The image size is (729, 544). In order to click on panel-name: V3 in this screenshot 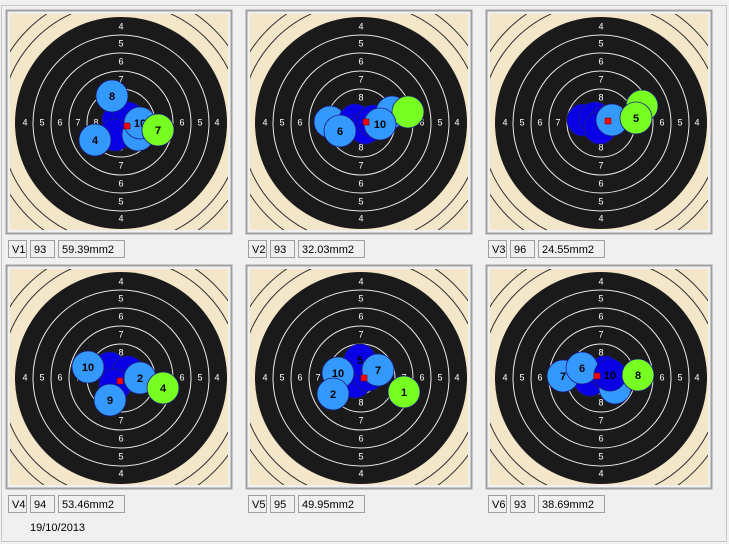, I will do `click(498, 250)`.